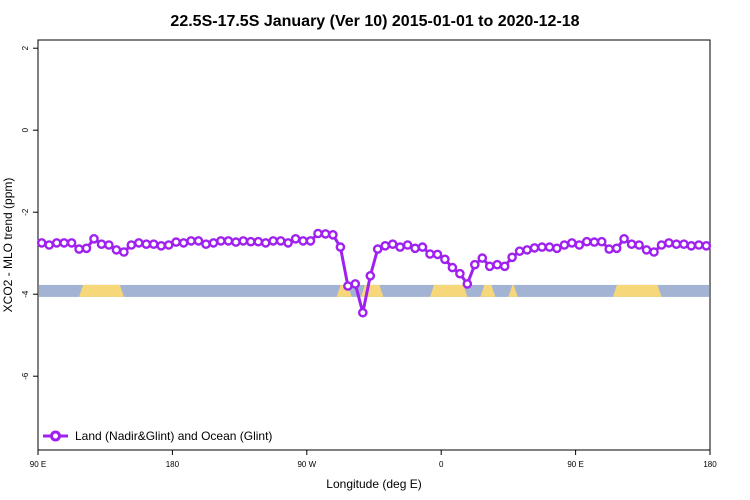 The image size is (750, 500). I want to click on y-axis-label: XCO2 - MLO trend (ppm), so click(8, 245).